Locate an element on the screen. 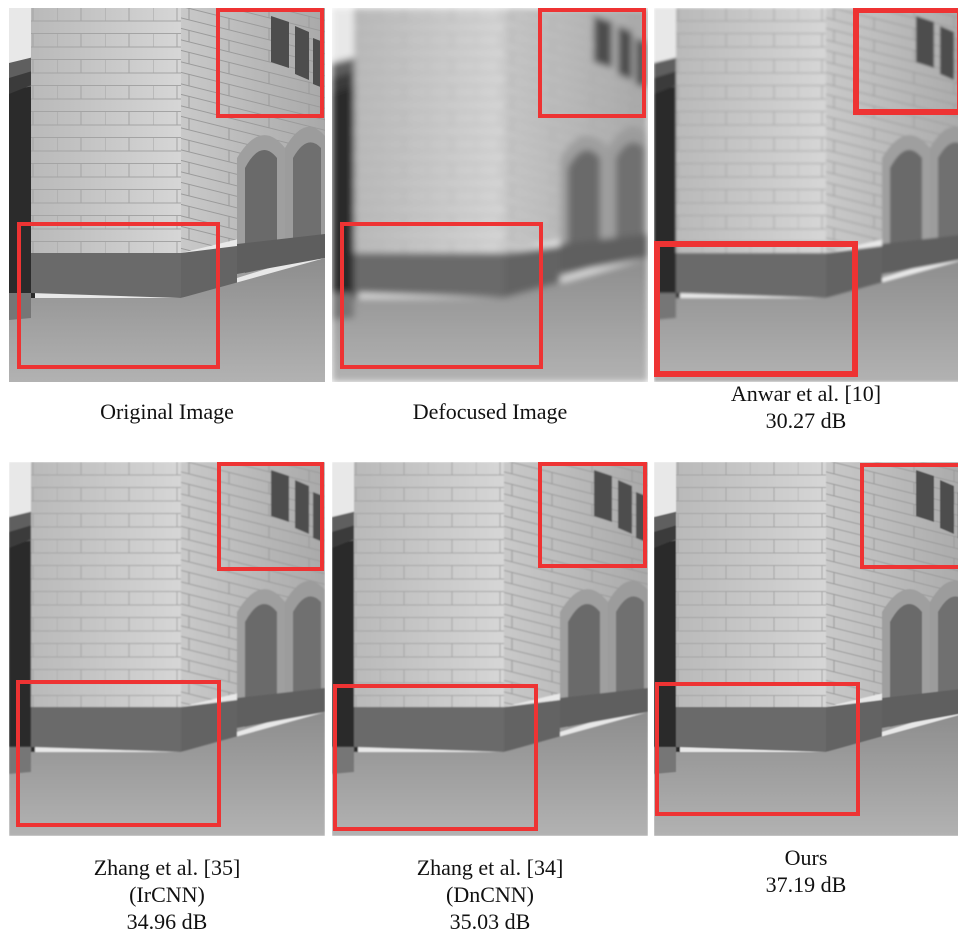 This screenshot has width=958, height=945. building-photo is located at coordinates (167, 195).